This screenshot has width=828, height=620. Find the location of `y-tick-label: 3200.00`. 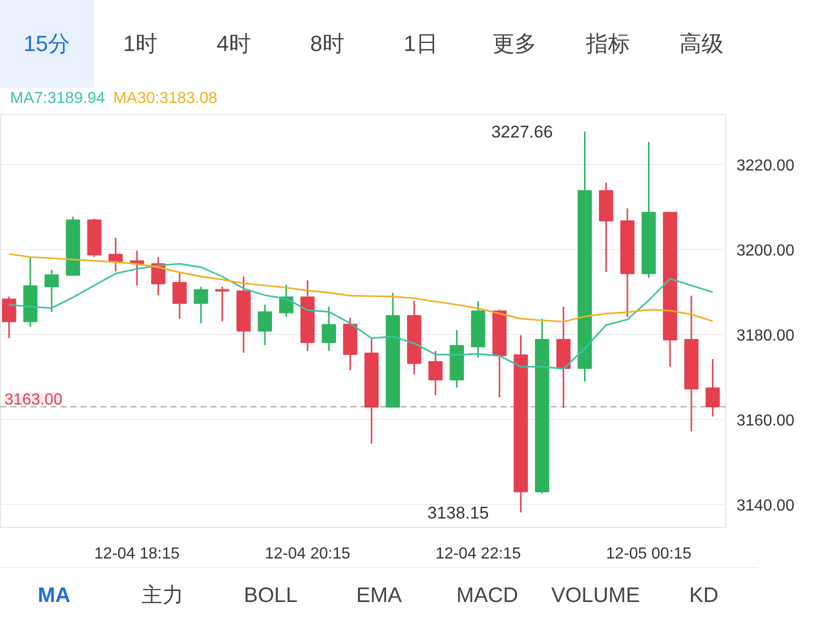

y-tick-label: 3200.00 is located at coordinates (765, 251).